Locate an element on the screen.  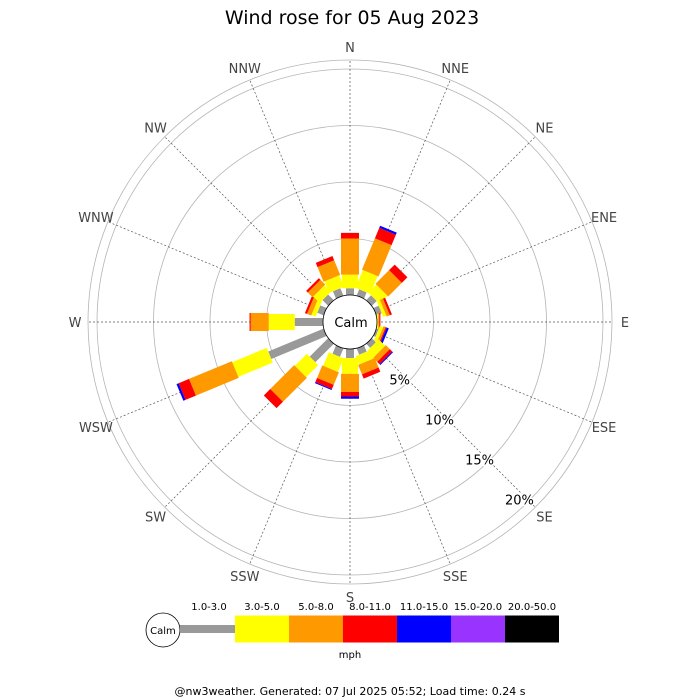
key-label-5: 15.0-20.0 is located at coordinates (478, 607).